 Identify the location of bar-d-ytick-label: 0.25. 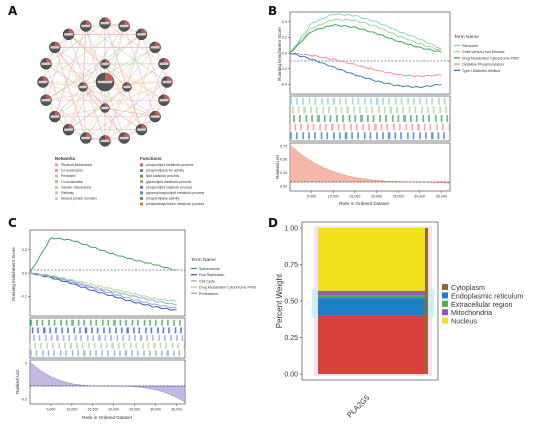
(291, 338).